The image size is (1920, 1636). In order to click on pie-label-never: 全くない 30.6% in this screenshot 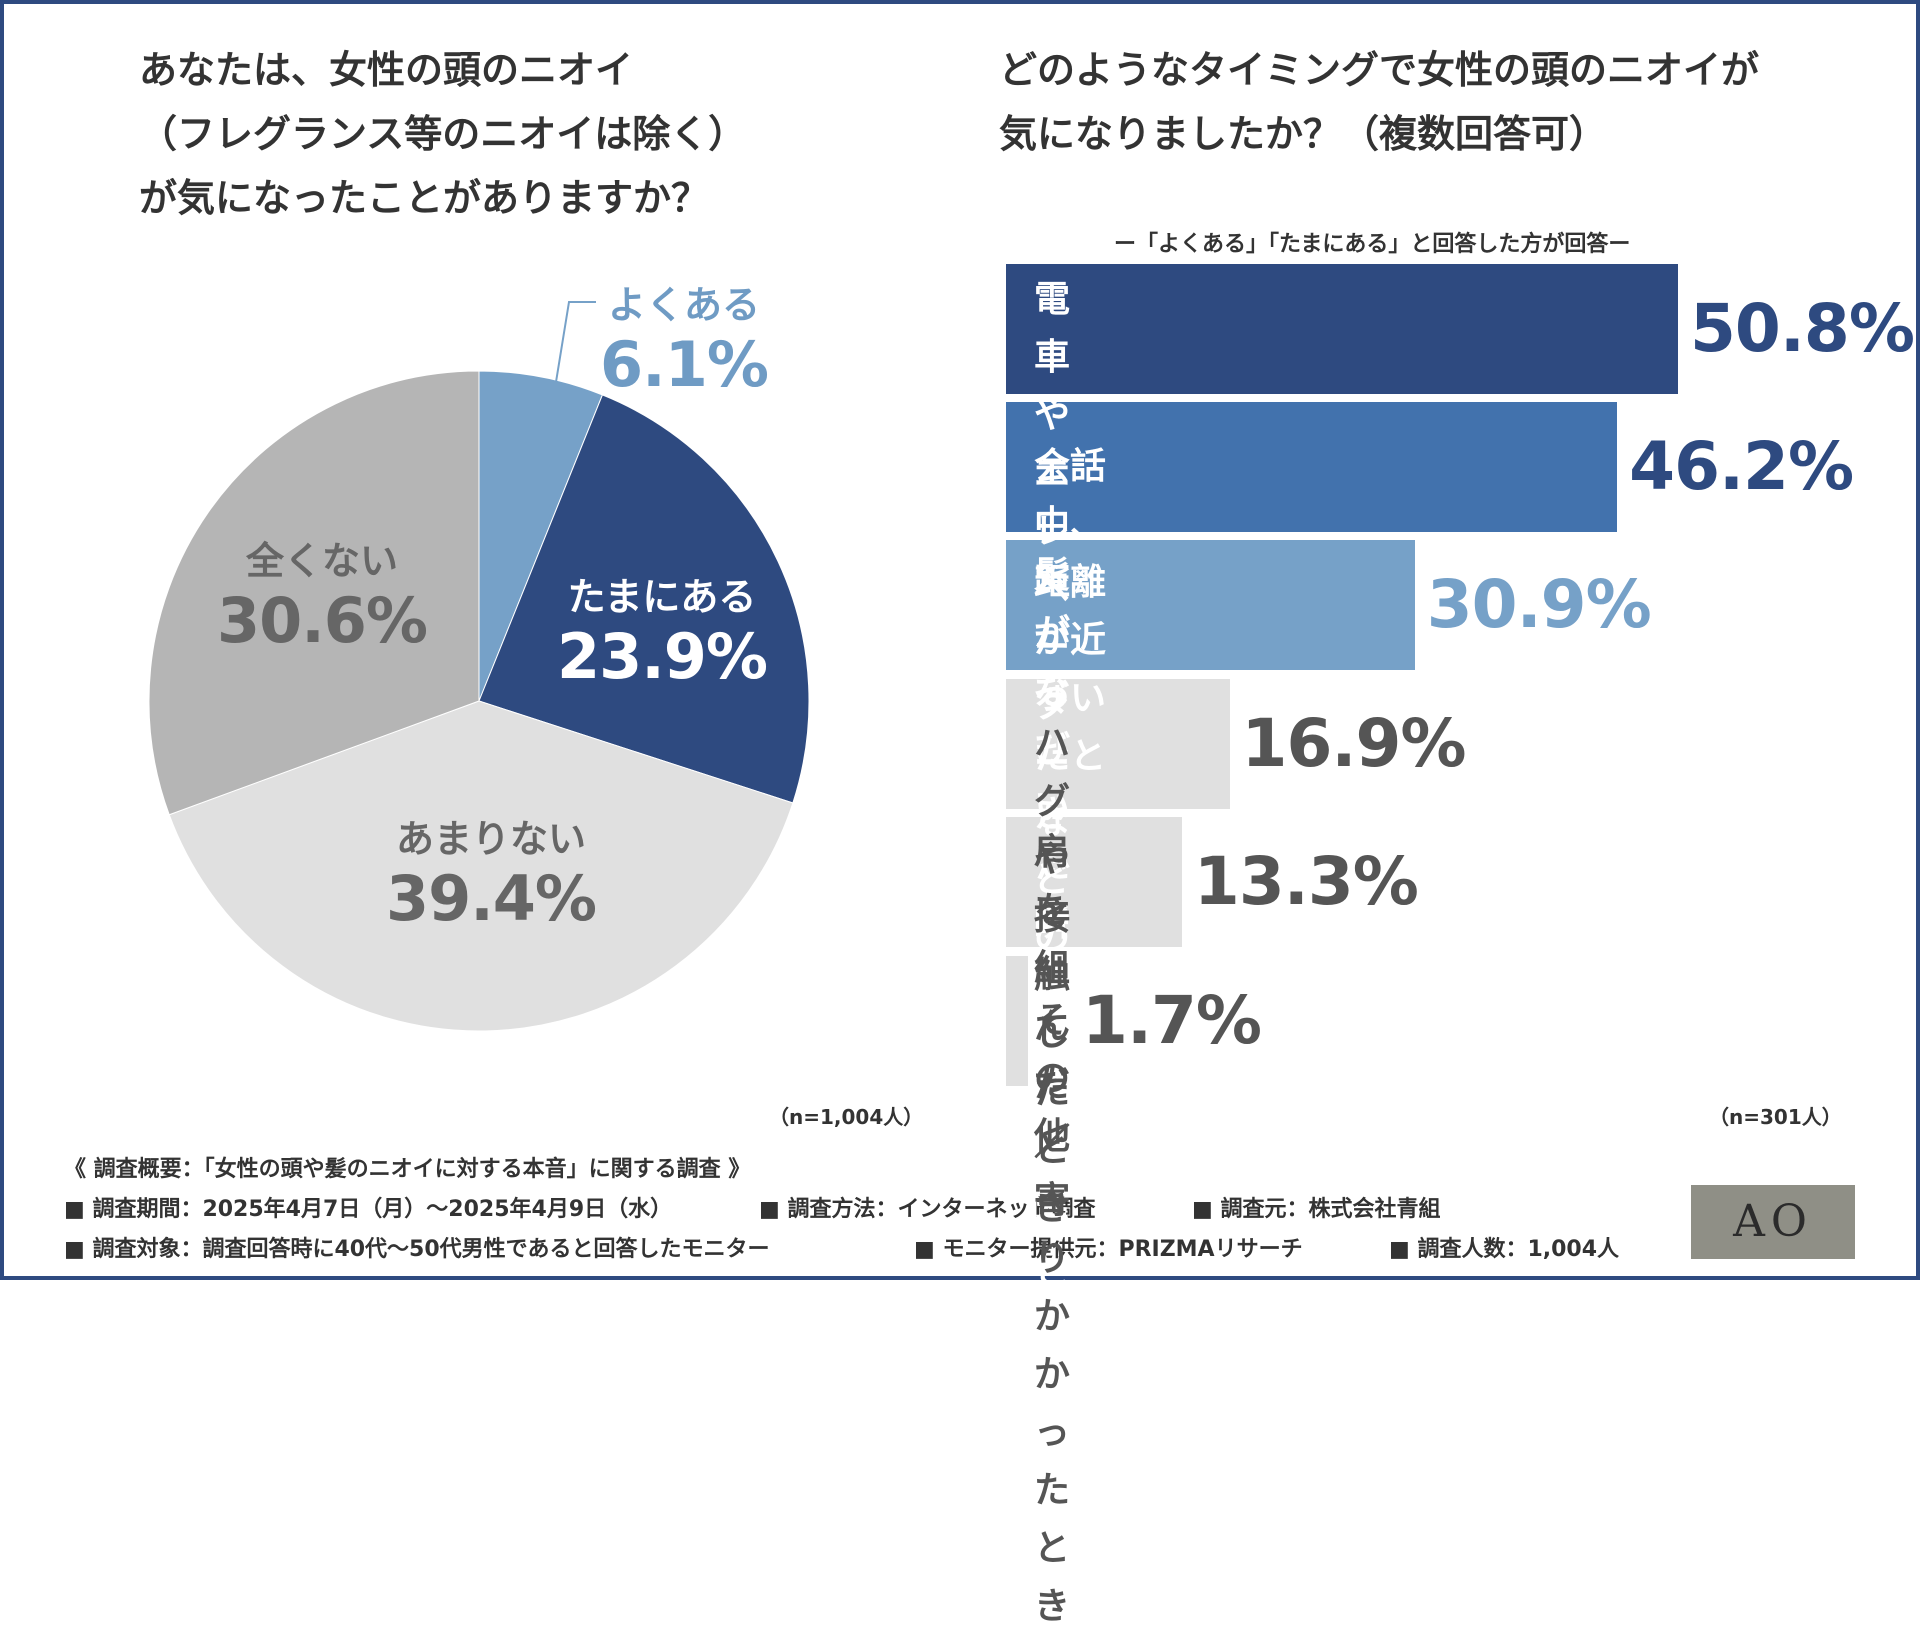, I will do `click(322, 598)`.